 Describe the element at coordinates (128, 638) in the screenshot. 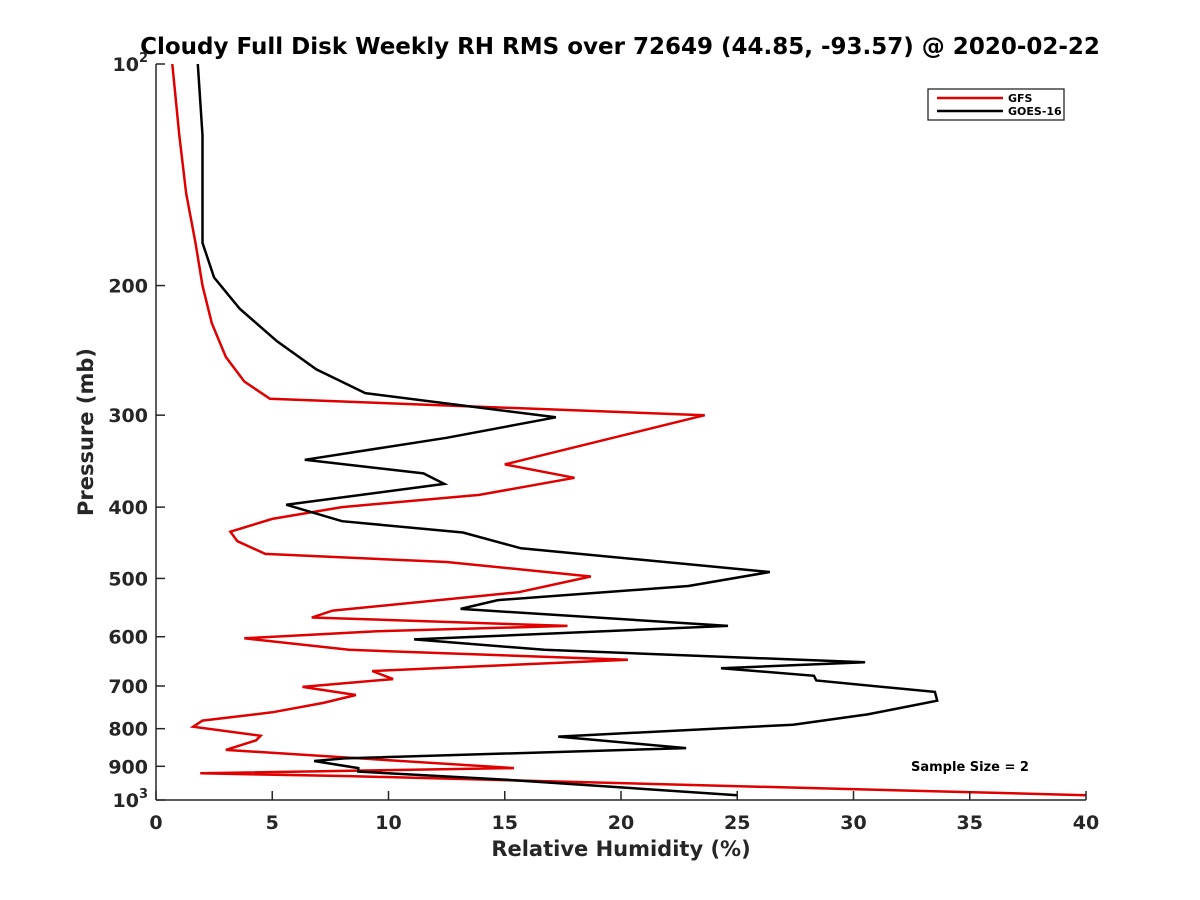

I see `y-tick-label: 600` at that location.